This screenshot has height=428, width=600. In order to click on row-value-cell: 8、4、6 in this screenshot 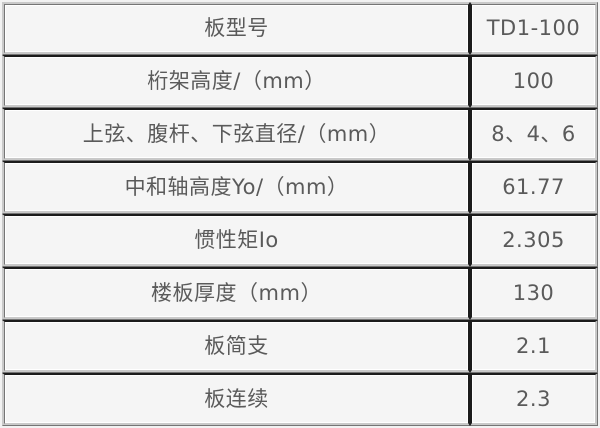, I will do `click(534, 134)`.